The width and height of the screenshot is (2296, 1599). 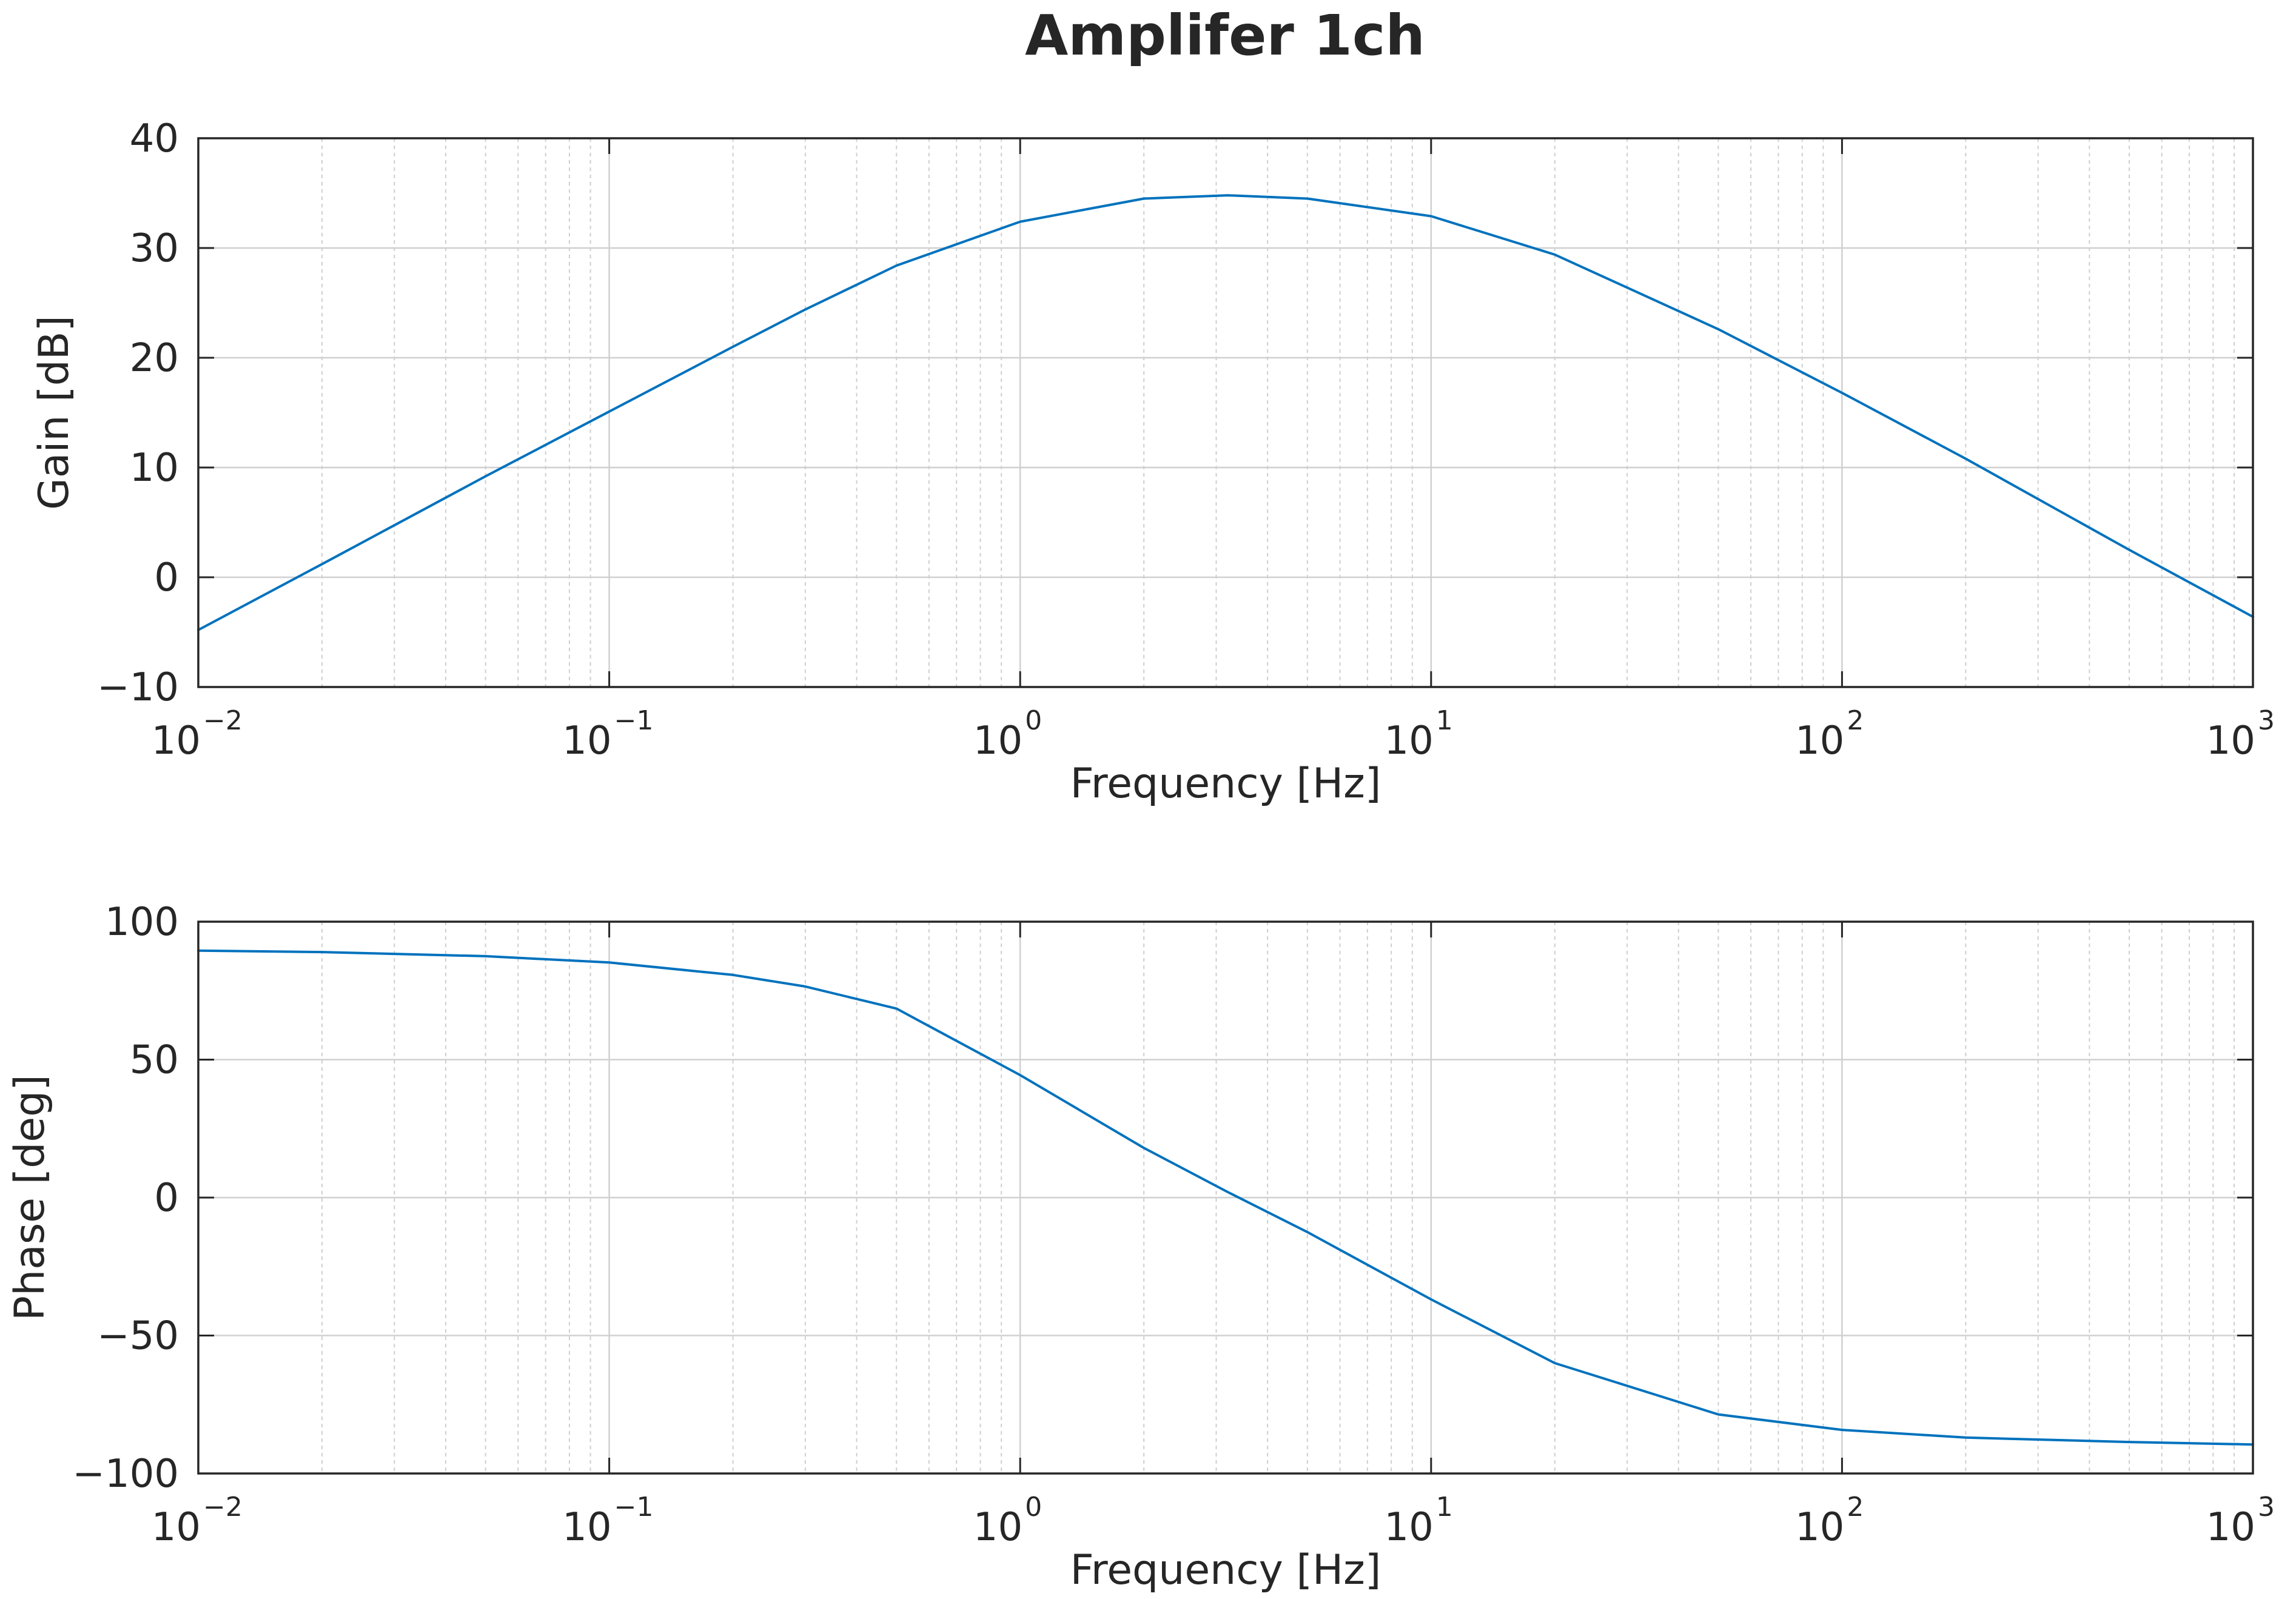 I want to click on gain-y-tick-label: −10, so click(x=138, y=688).